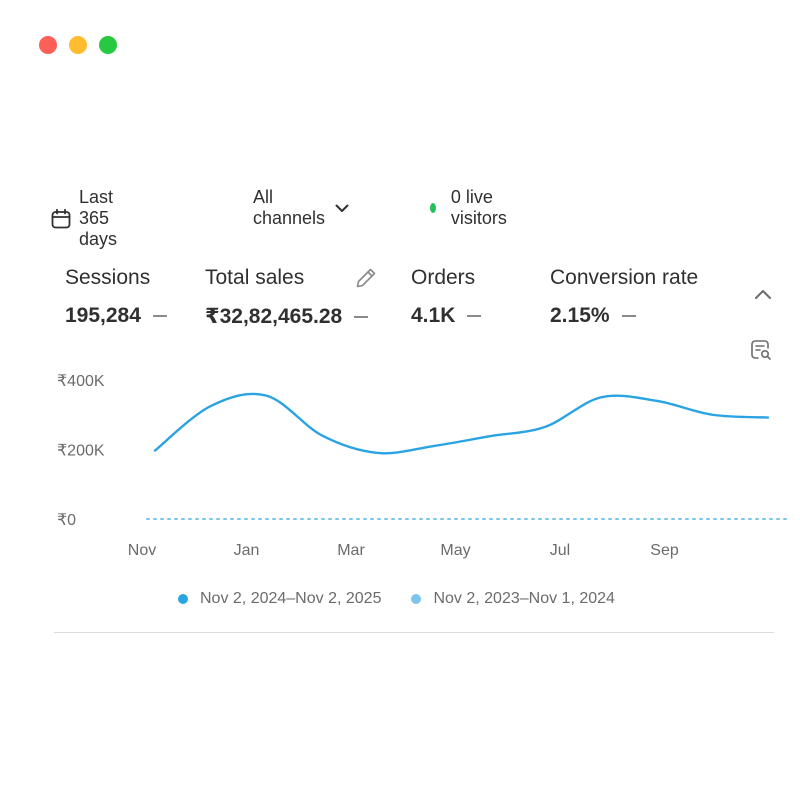  Describe the element at coordinates (247, 550) in the screenshot. I see `x-tick-label: Jan` at that location.